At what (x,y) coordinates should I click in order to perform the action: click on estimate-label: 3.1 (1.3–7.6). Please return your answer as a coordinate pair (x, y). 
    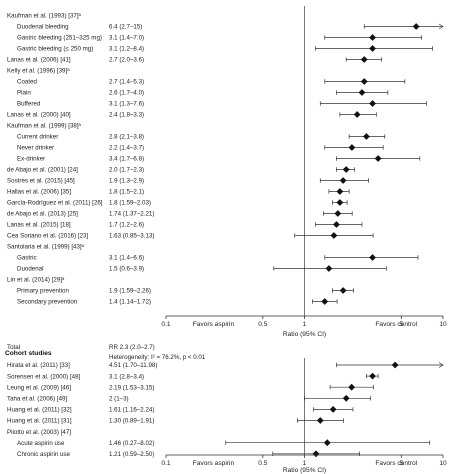
    Looking at the image, I should click on (126, 104).